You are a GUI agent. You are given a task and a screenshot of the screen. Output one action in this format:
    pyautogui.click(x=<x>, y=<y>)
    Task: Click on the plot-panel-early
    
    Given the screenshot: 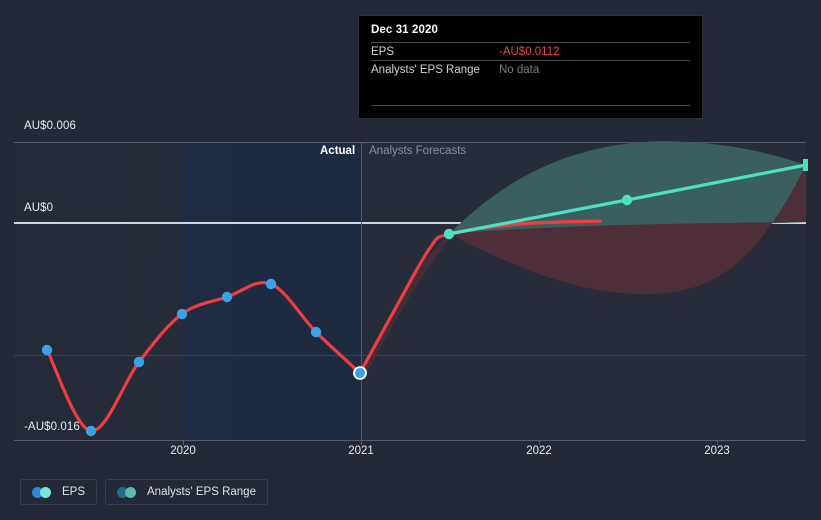 What is the action you would take?
    pyautogui.click(x=98, y=291)
    